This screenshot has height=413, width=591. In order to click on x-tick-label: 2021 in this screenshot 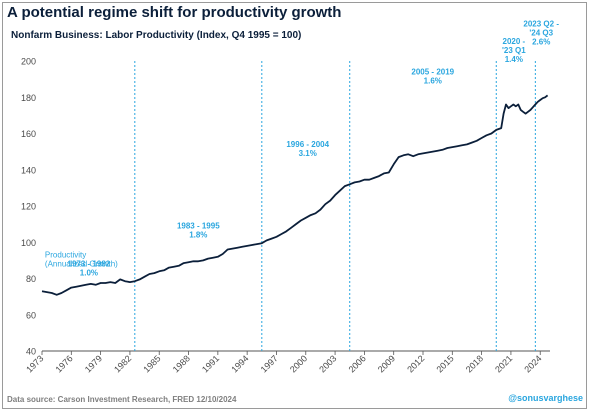, I will do `click(503, 363)`.